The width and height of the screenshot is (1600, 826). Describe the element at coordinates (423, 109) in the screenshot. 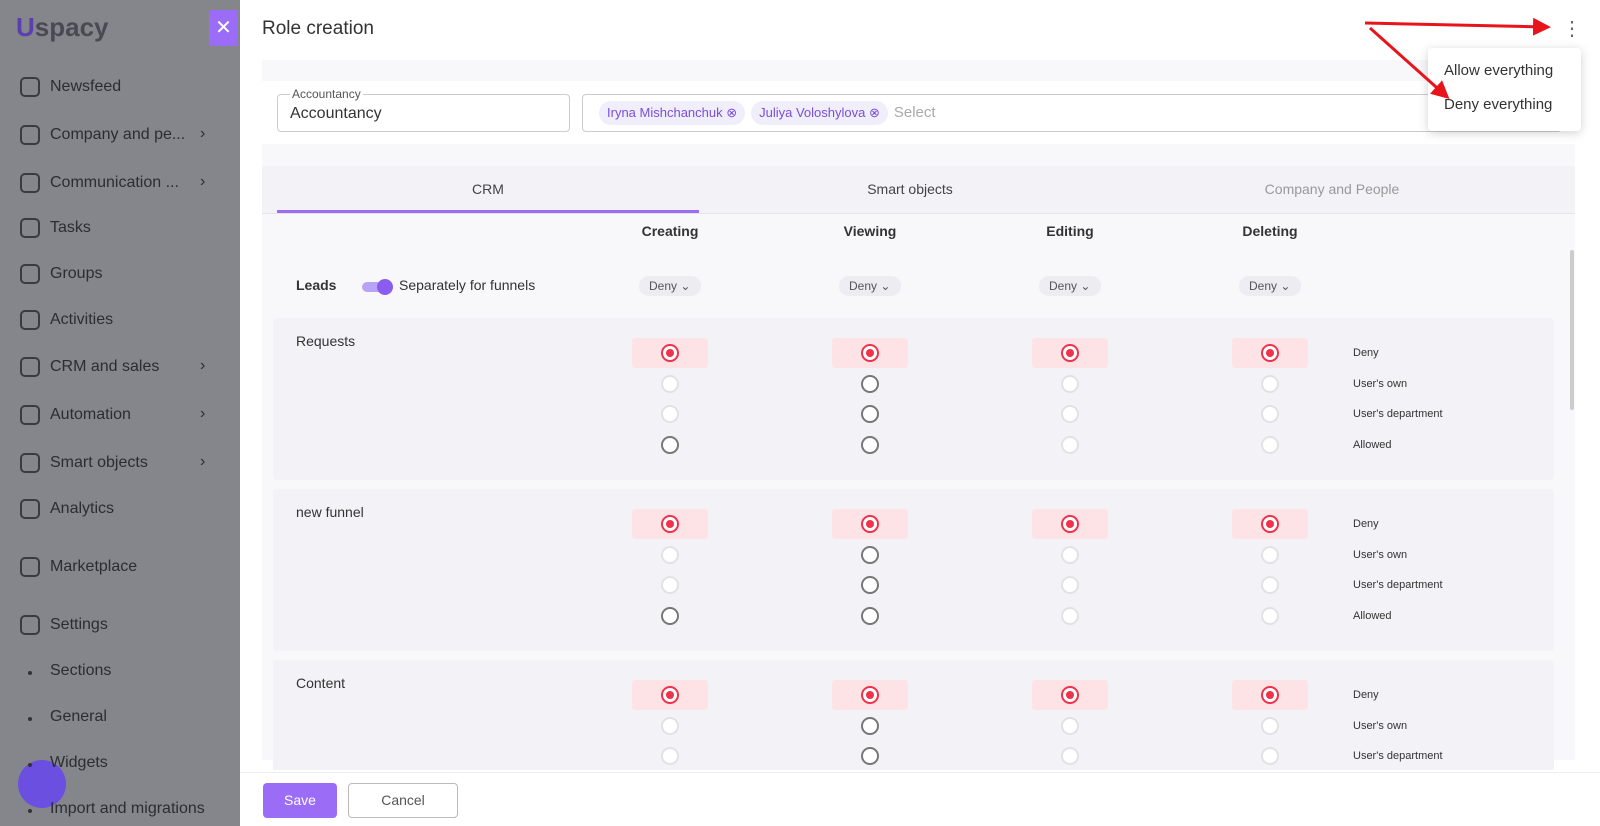

I see `name-input: Accountancy Accountancy` at that location.